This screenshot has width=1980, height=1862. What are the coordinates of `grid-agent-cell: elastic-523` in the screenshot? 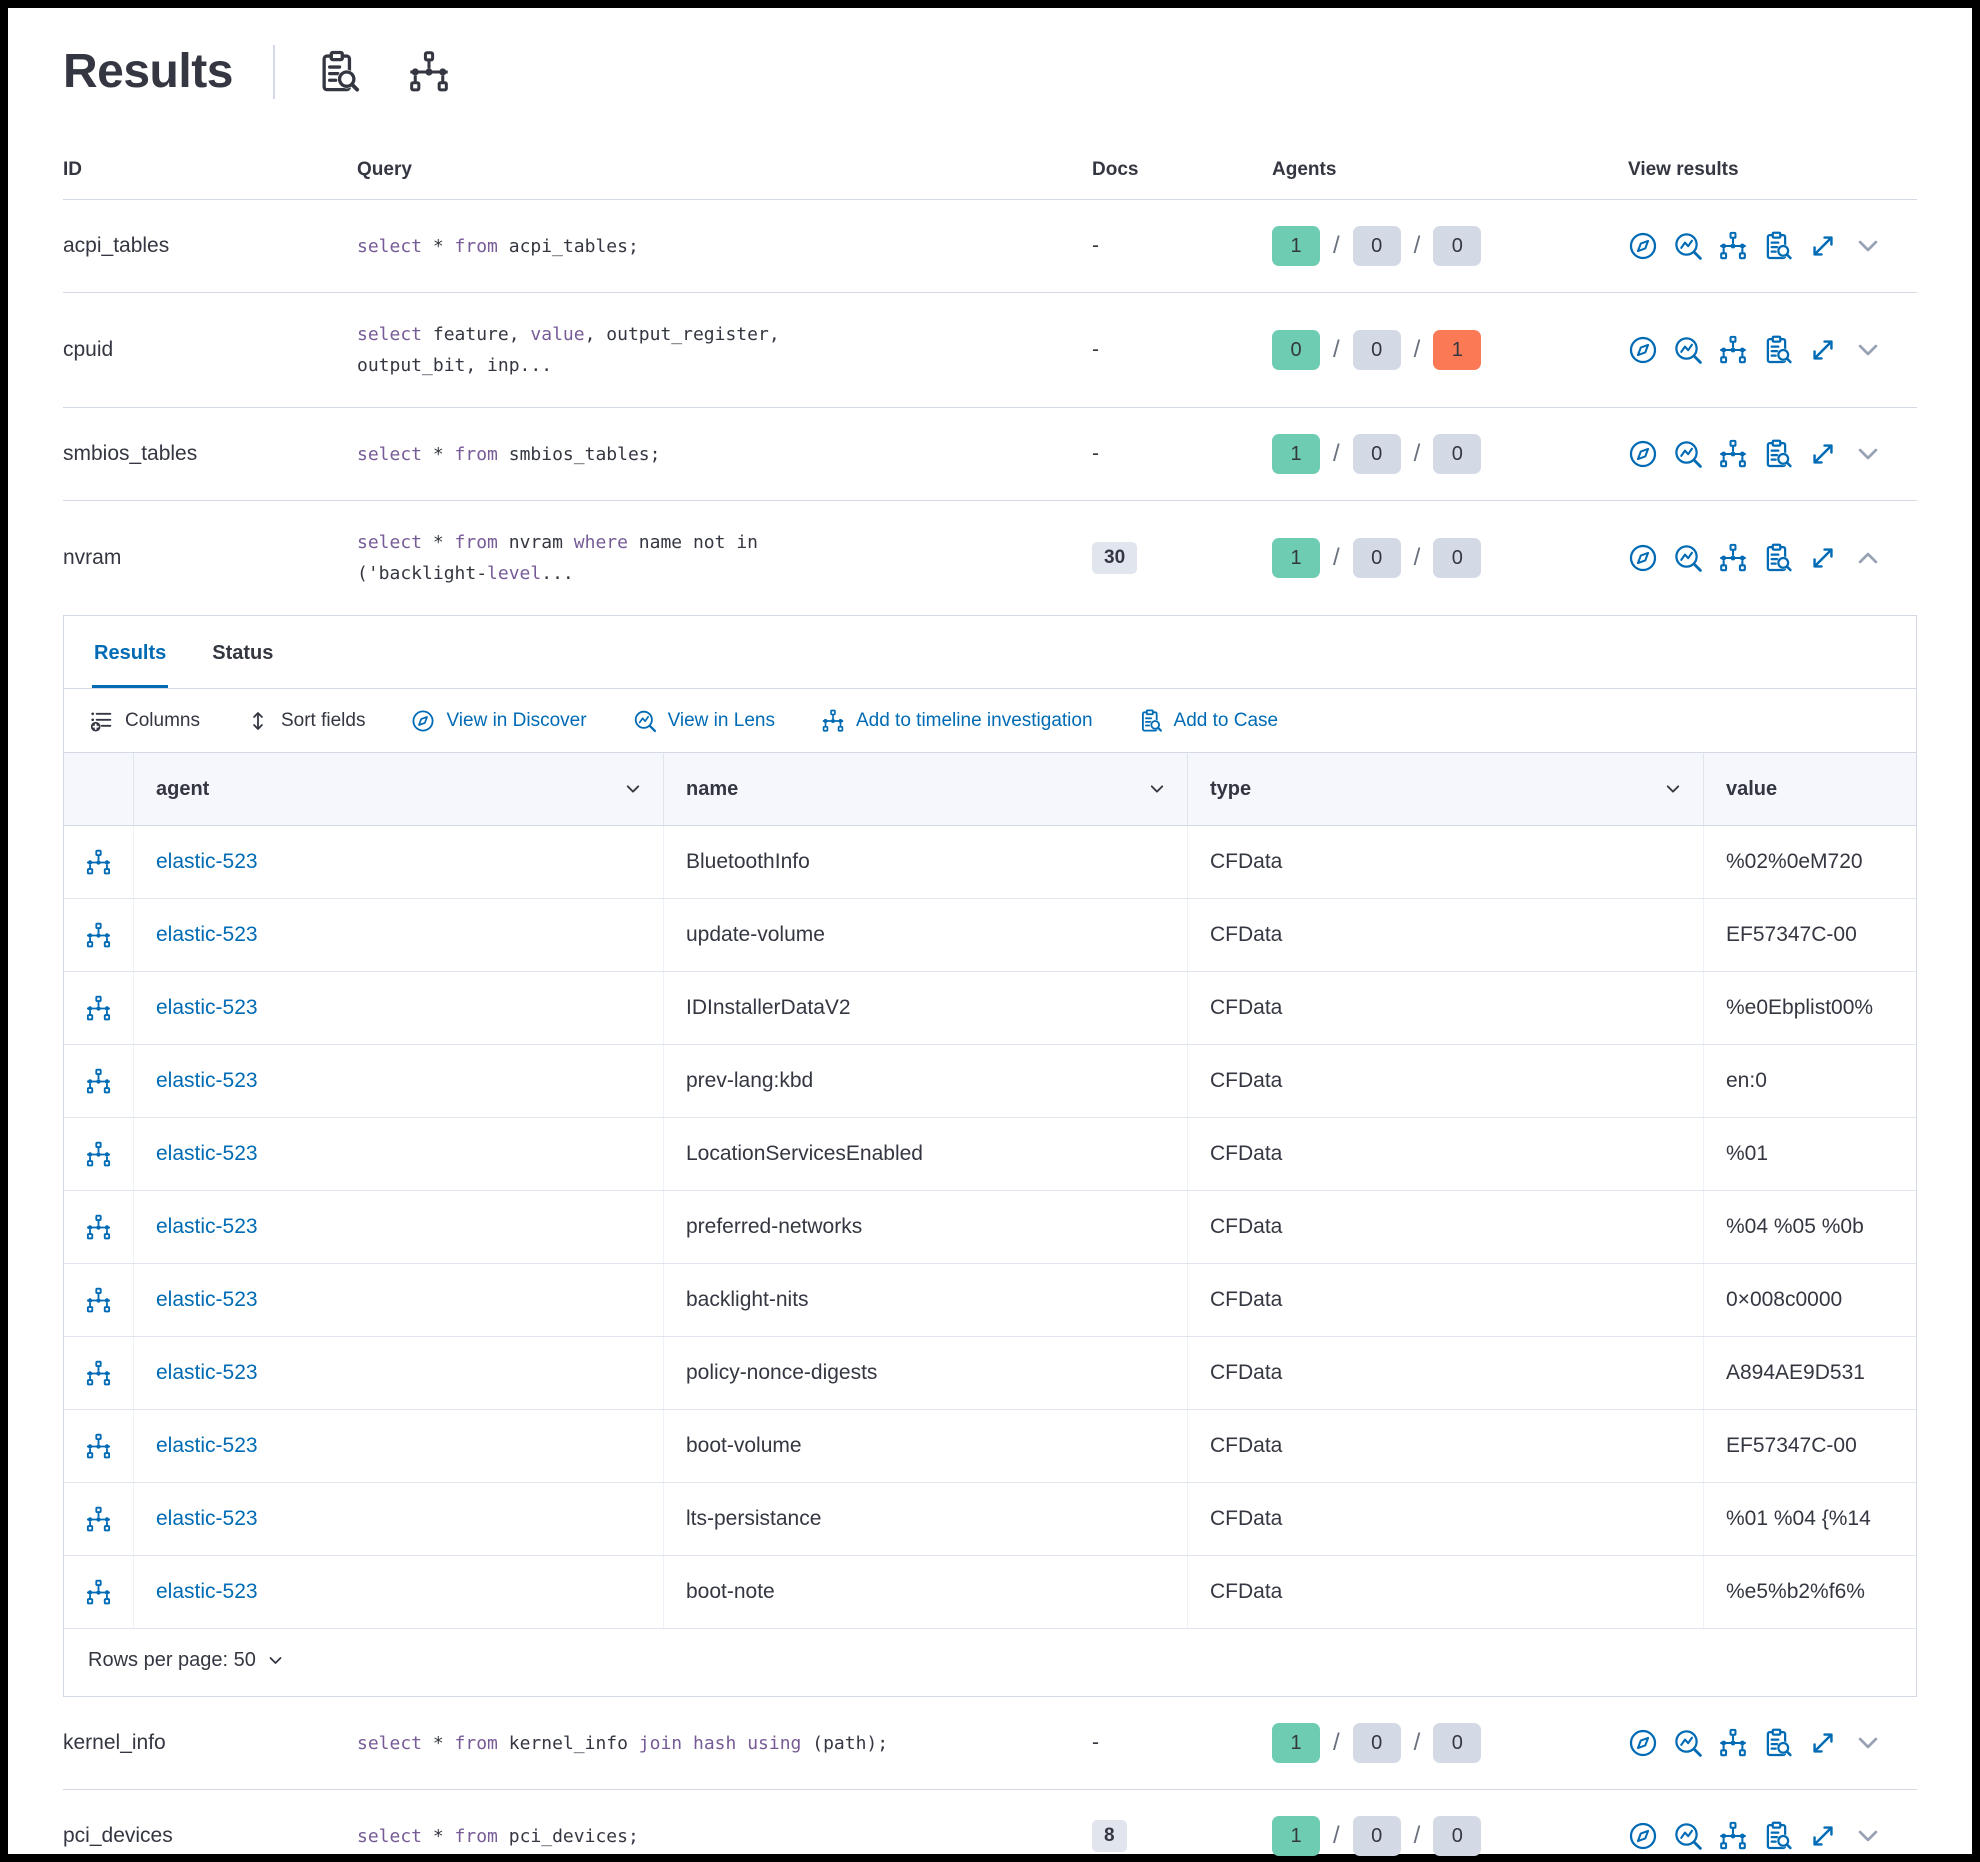 It's located at (399, 1081).